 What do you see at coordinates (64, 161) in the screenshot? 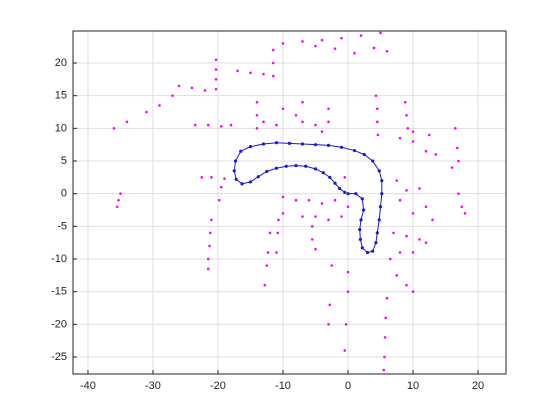
I see `y-tick-label: 5` at bounding box center [64, 161].